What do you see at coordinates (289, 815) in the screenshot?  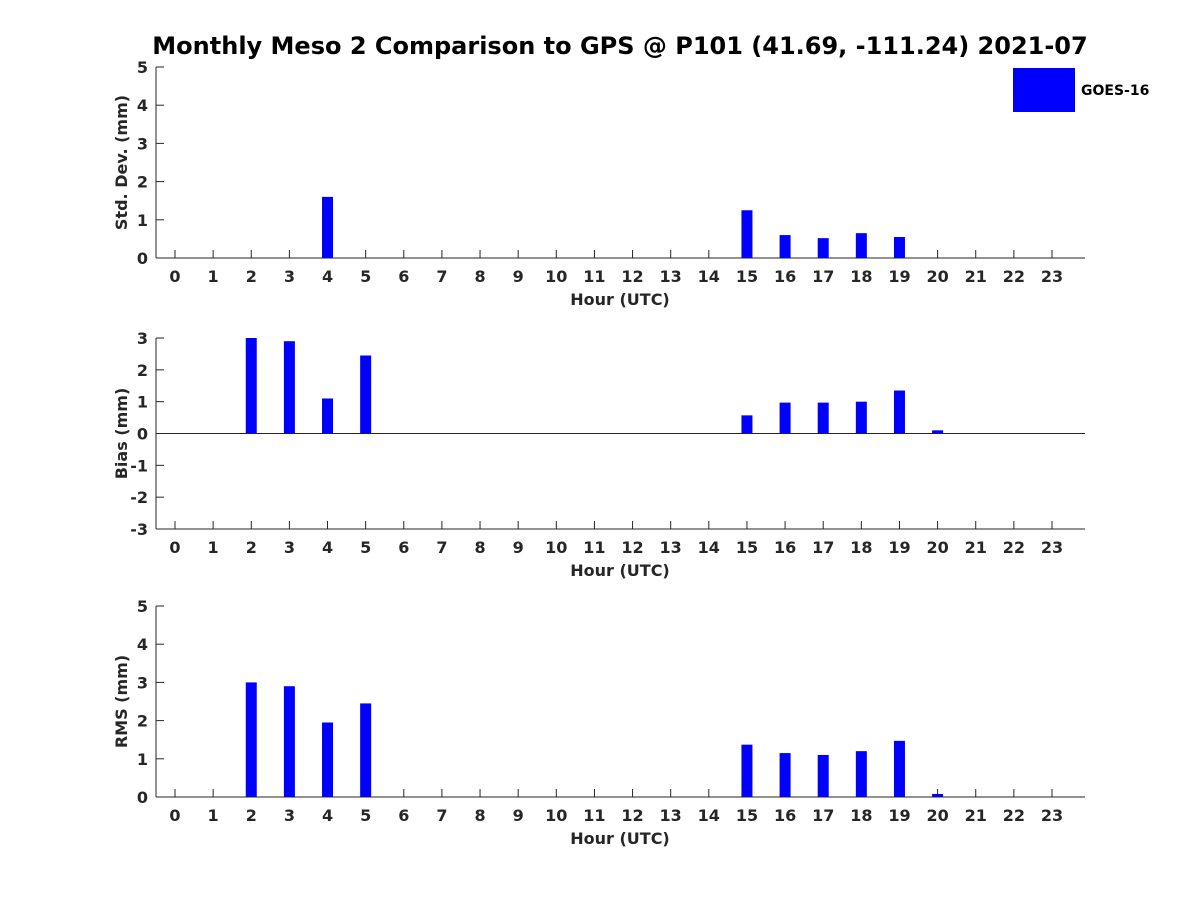 I see `rms-x-tick-label: 3` at bounding box center [289, 815].